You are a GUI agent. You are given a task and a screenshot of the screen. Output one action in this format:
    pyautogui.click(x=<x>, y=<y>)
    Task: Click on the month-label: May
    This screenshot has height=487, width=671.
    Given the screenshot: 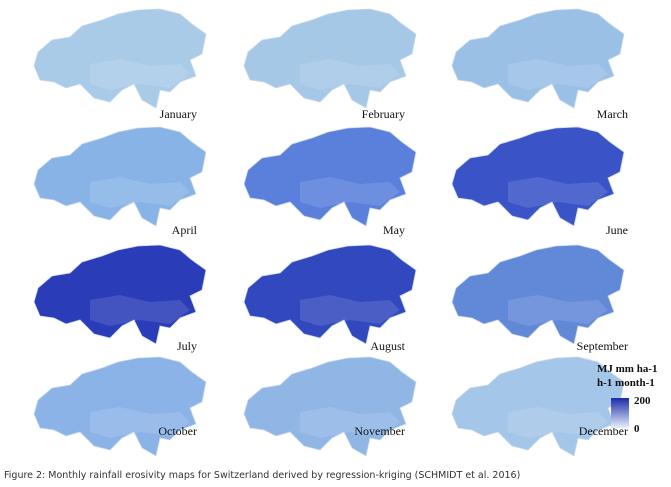 What is the action you would take?
    pyautogui.click(x=394, y=230)
    